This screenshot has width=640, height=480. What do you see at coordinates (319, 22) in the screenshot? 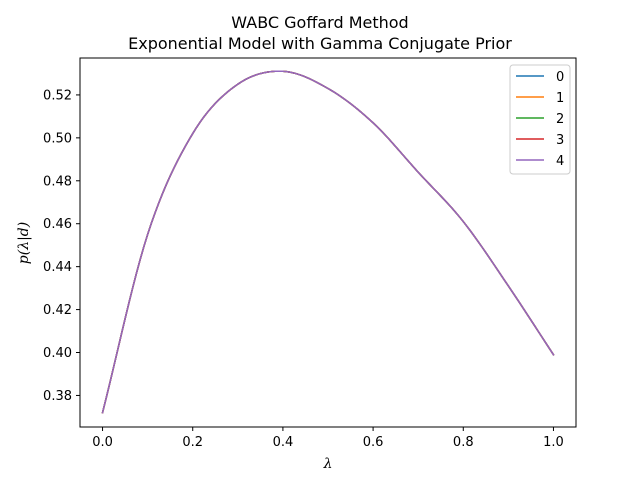
I see `chart-title: WABC Goffard Method` at bounding box center [319, 22].